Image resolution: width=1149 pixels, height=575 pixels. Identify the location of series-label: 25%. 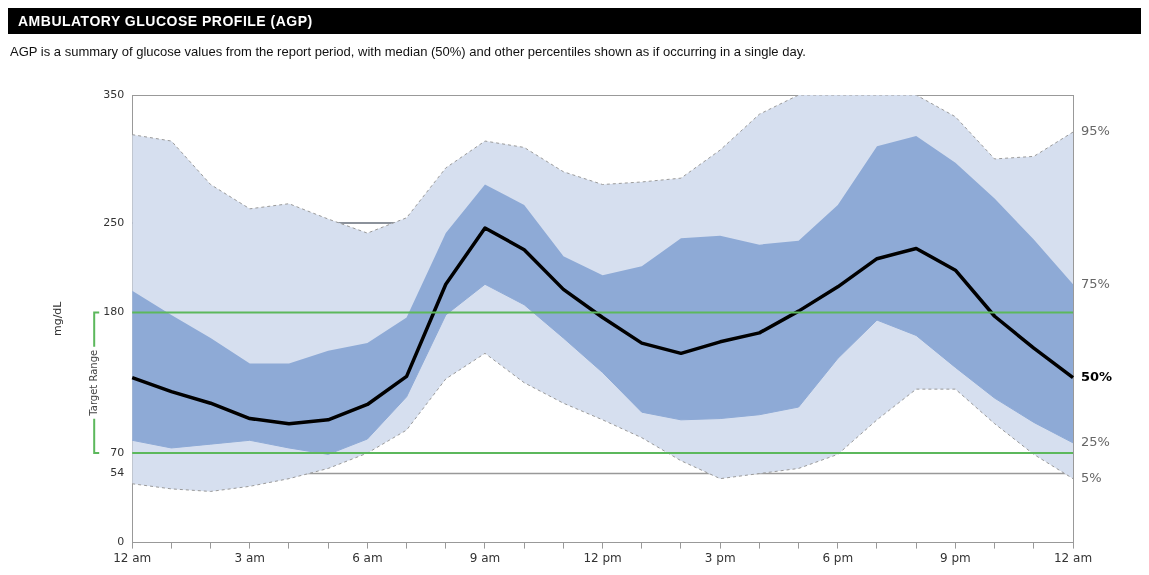
(1095, 442).